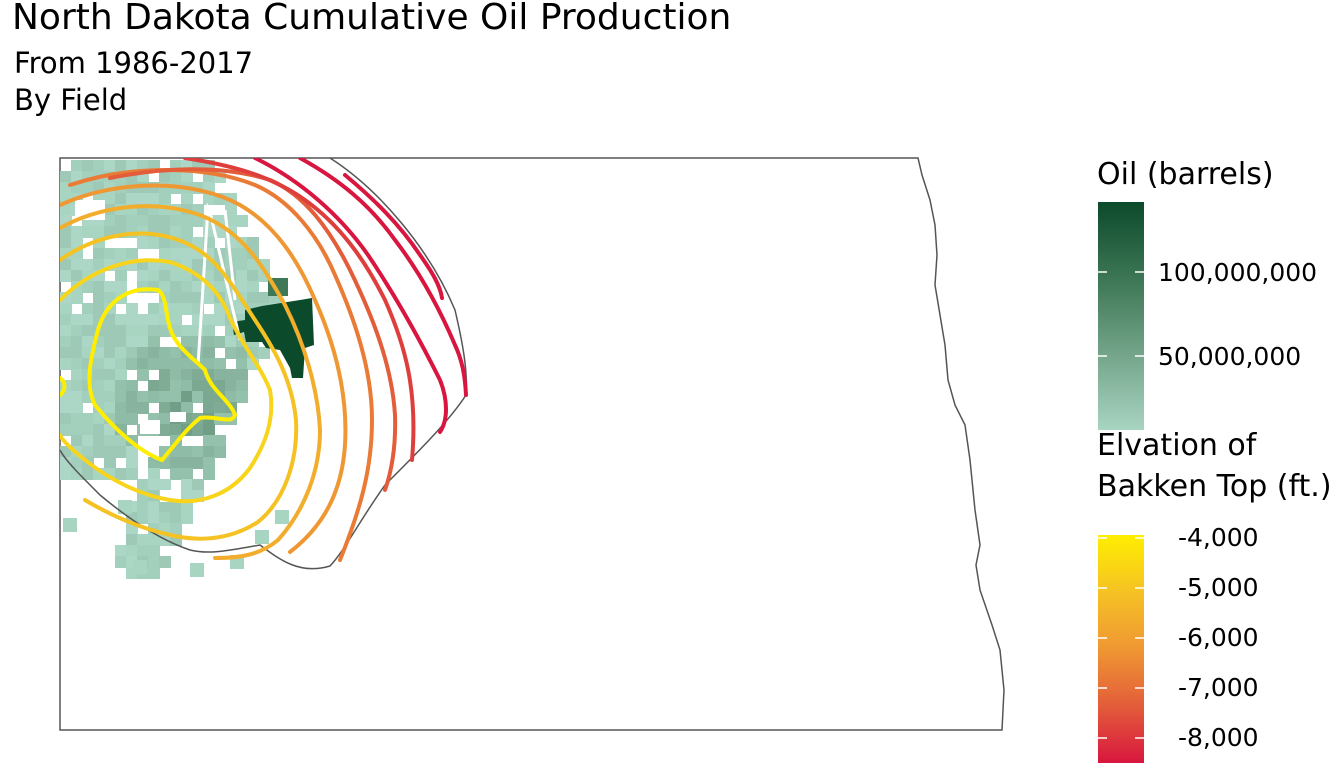 This screenshot has width=1344, height=768. Describe the element at coordinates (1238, 272) in the screenshot. I see `oil-legend-label-100m: 100,000,000` at that location.